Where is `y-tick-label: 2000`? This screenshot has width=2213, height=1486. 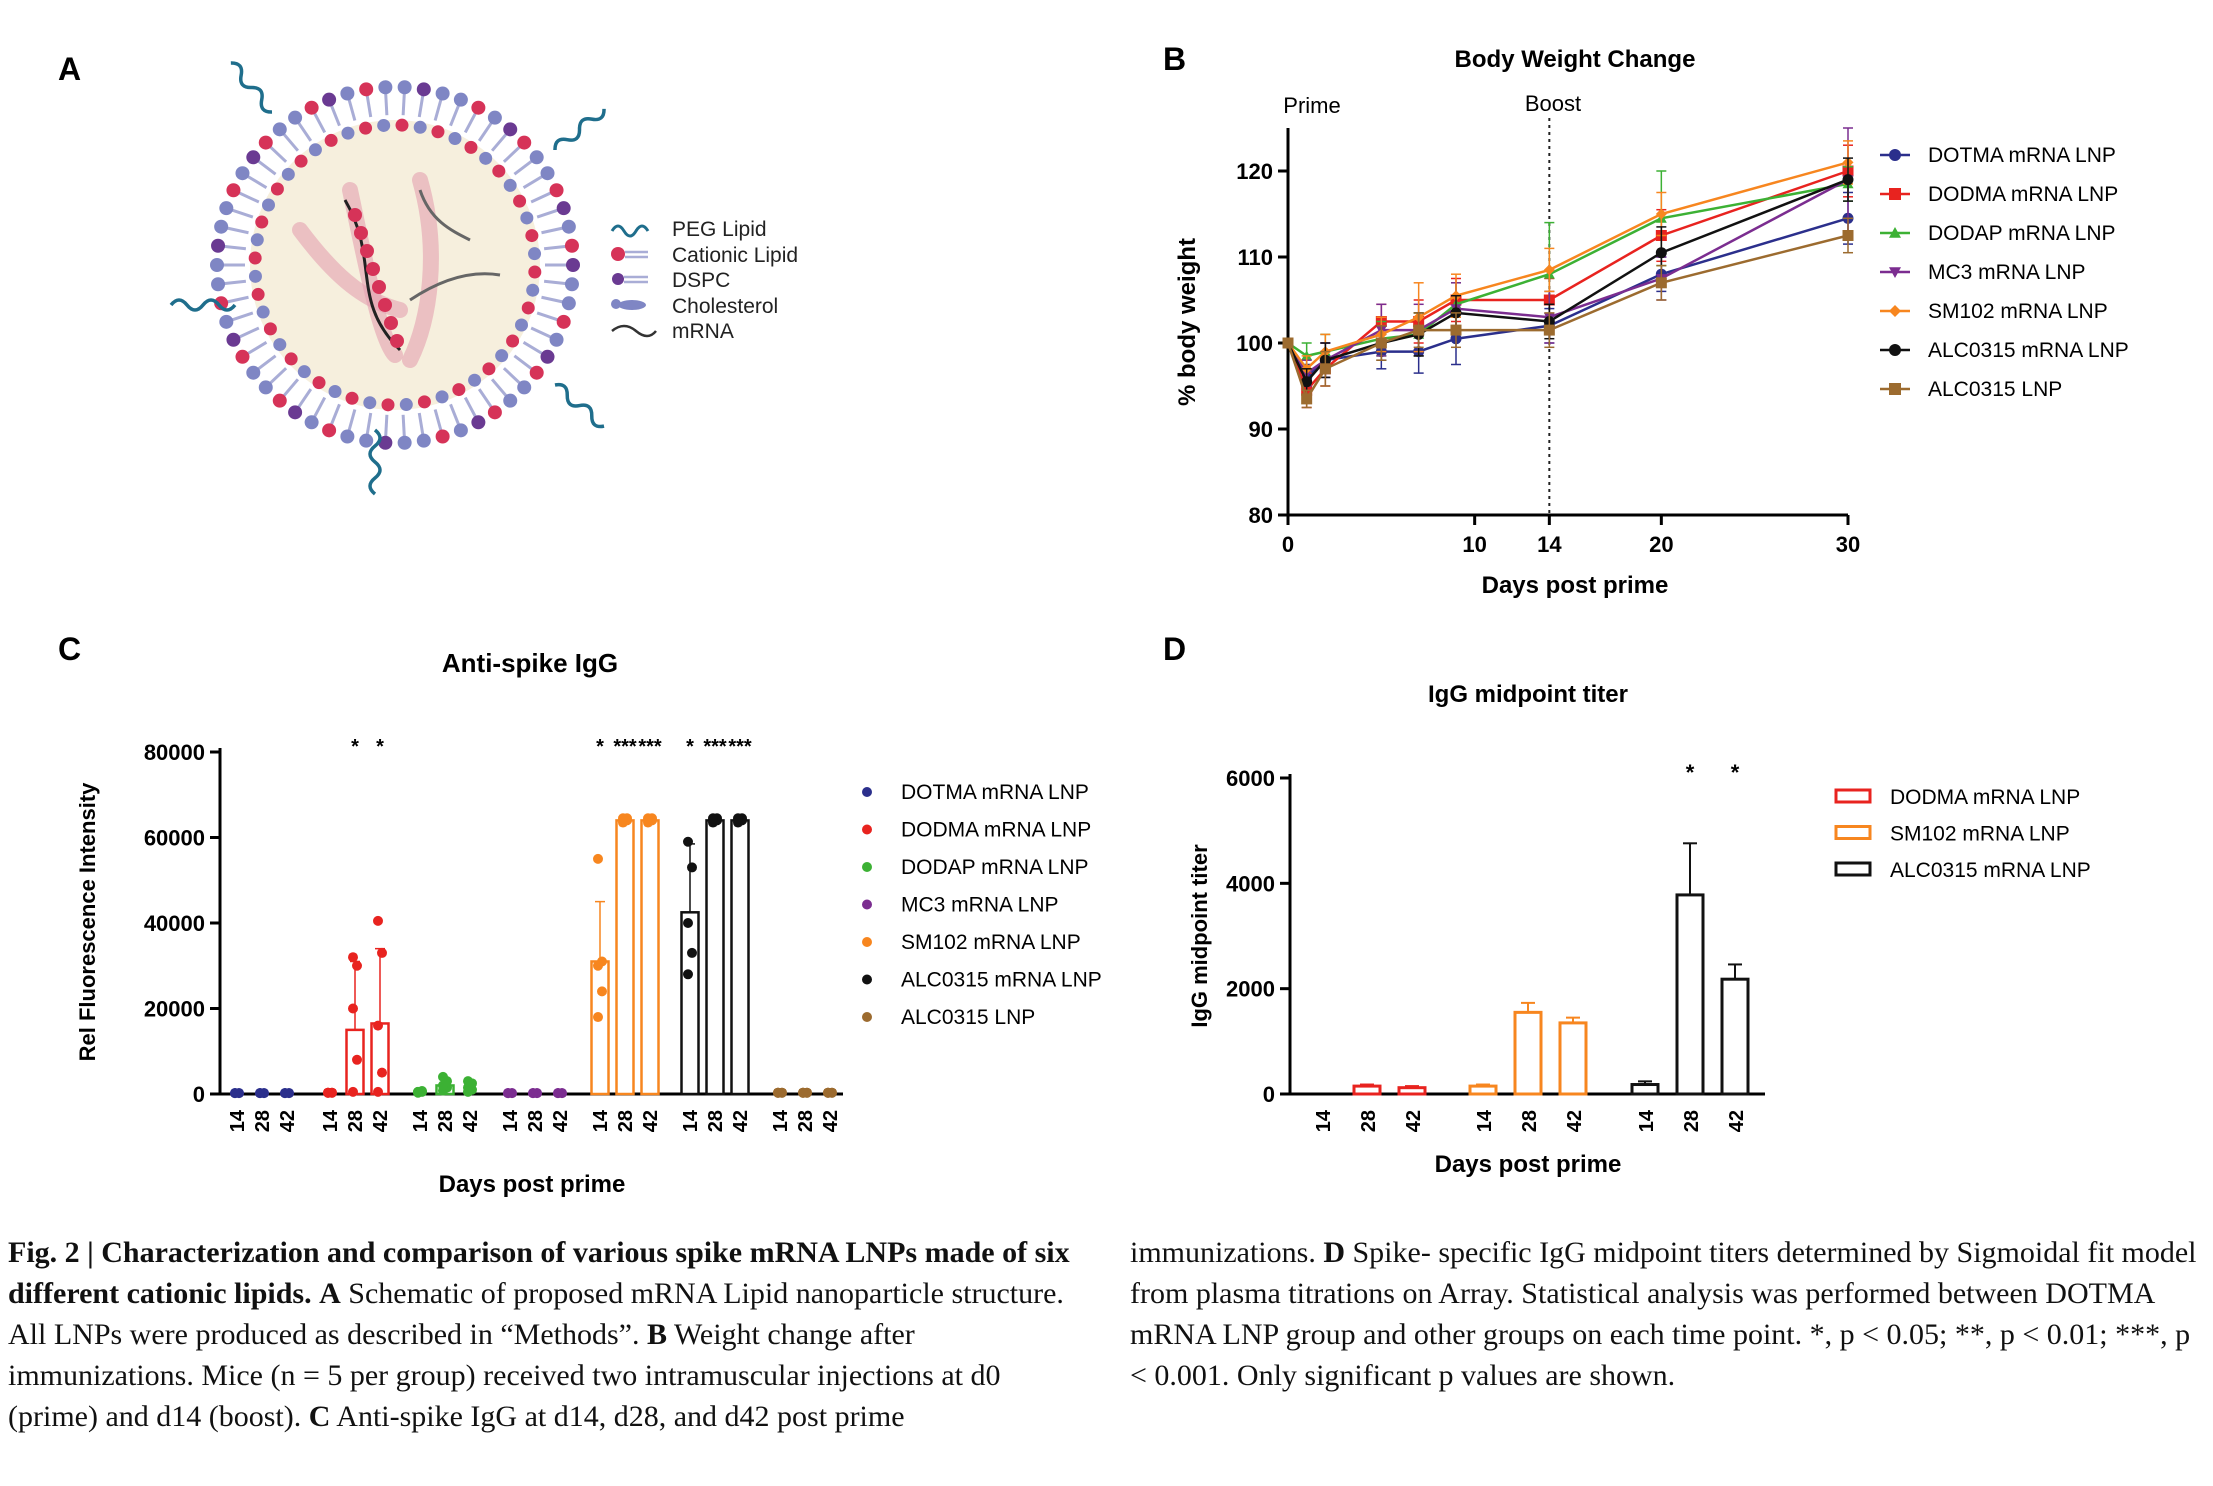 y-tick-label: 2000 is located at coordinates (1250, 989).